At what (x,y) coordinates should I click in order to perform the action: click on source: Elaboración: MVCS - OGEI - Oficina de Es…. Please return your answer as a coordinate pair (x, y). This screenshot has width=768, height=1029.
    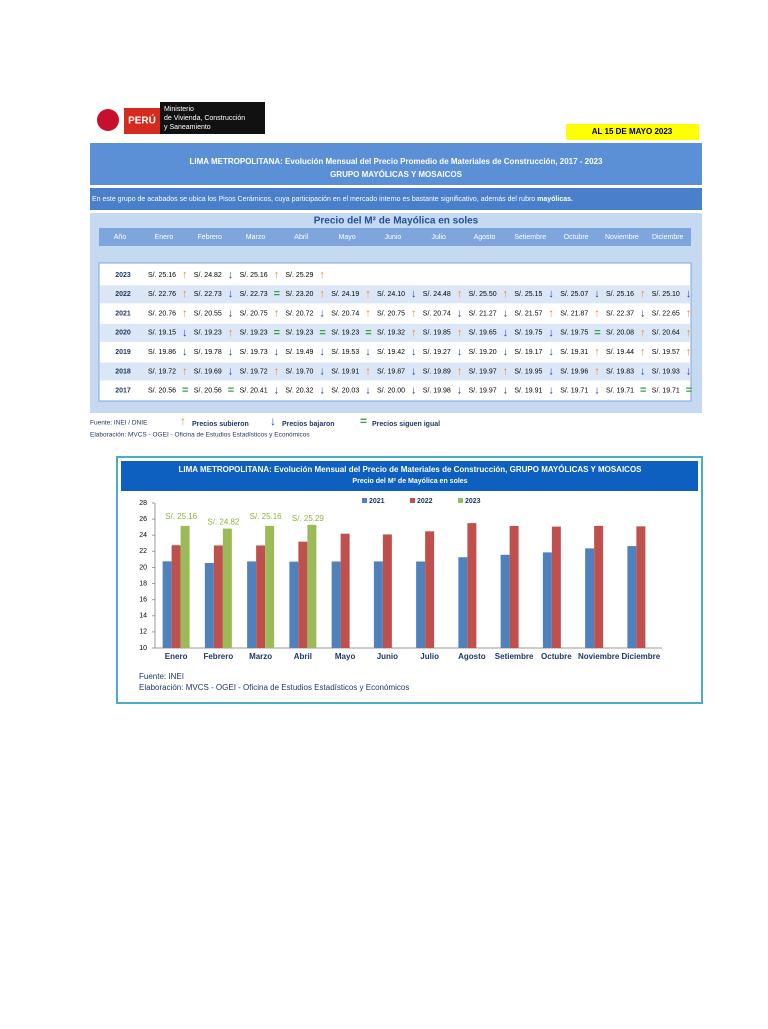
    Looking at the image, I should click on (200, 435).